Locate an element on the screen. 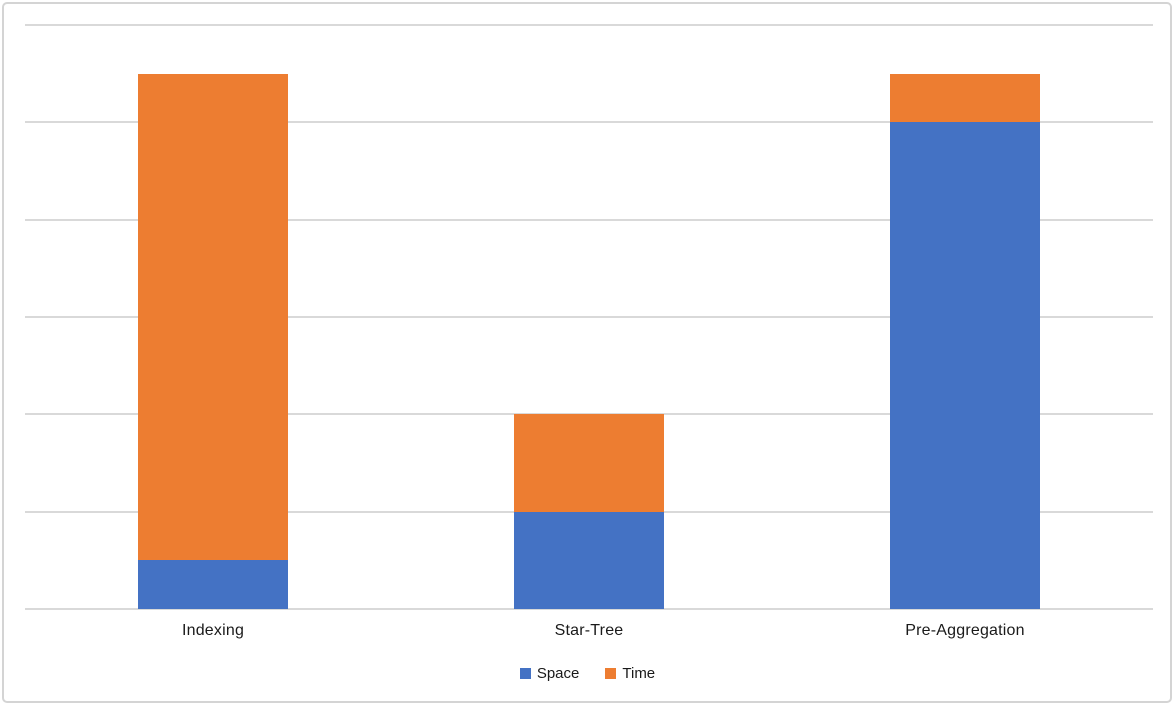 This screenshot has height=706, width=1175. bar-star-tree-space is located at coordinates (589, 560).